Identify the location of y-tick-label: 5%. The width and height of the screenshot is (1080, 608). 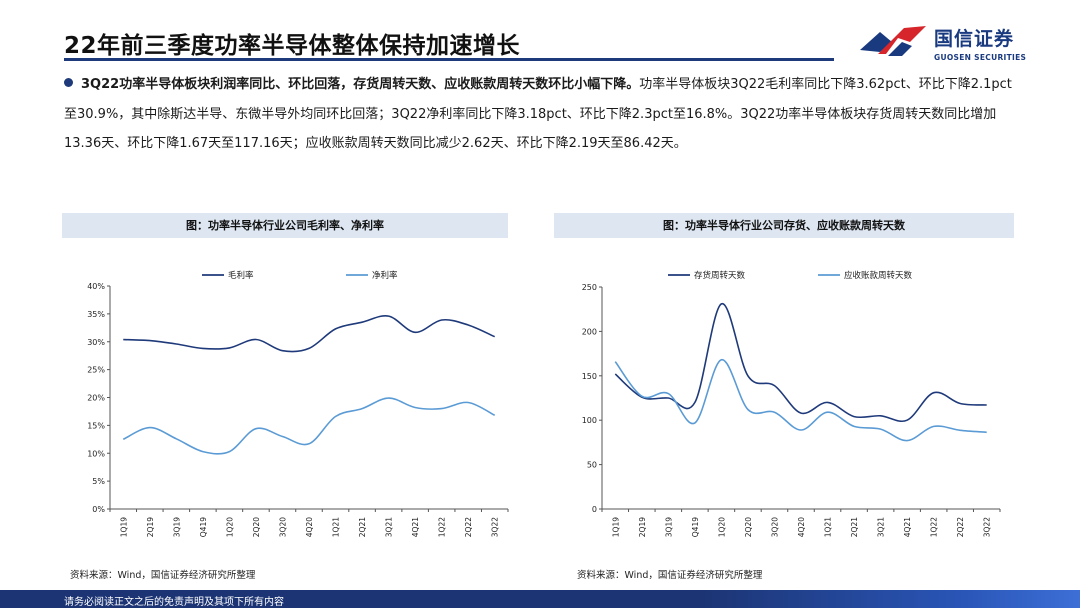
(98, 481).